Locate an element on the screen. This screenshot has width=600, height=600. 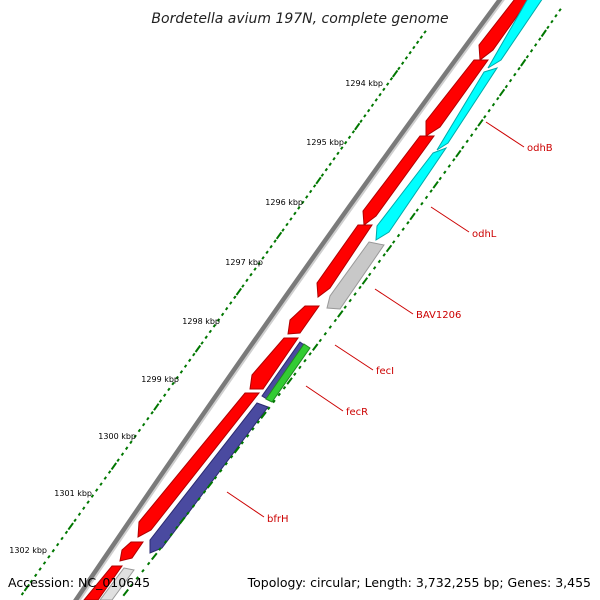
gene-label-fecI: fecI is located at coordinates (385, 371).